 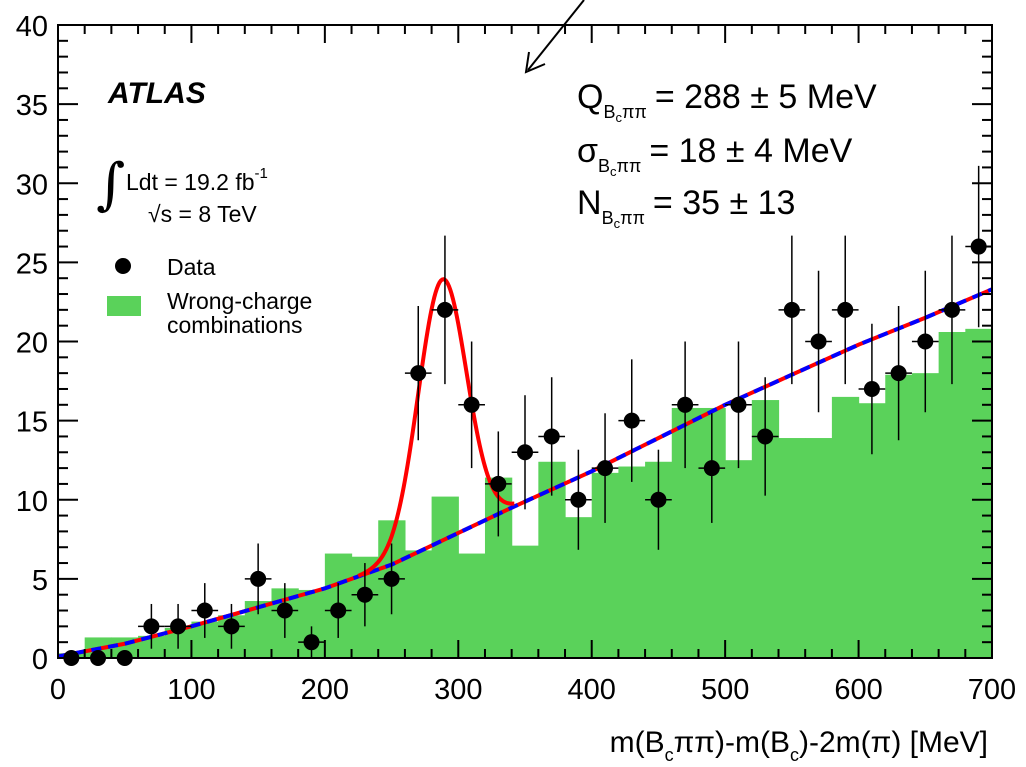 I want to click on y-tick-label: 35, so click(x=32, y=106).